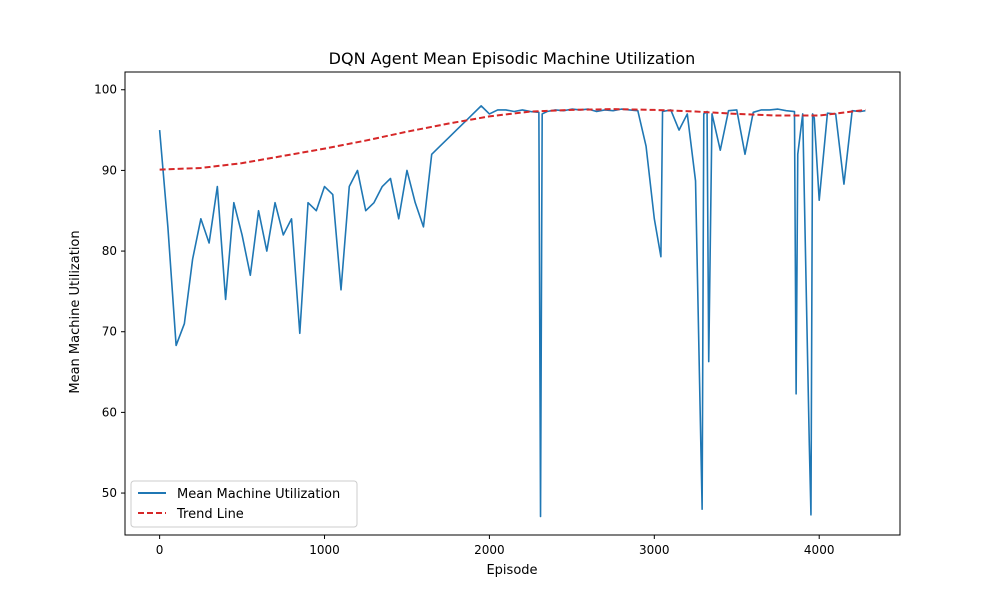 Image resolution: width=1000 pixels, height=600 pixels. I want to click on x-axis-label: Episode, so click(511, 570).